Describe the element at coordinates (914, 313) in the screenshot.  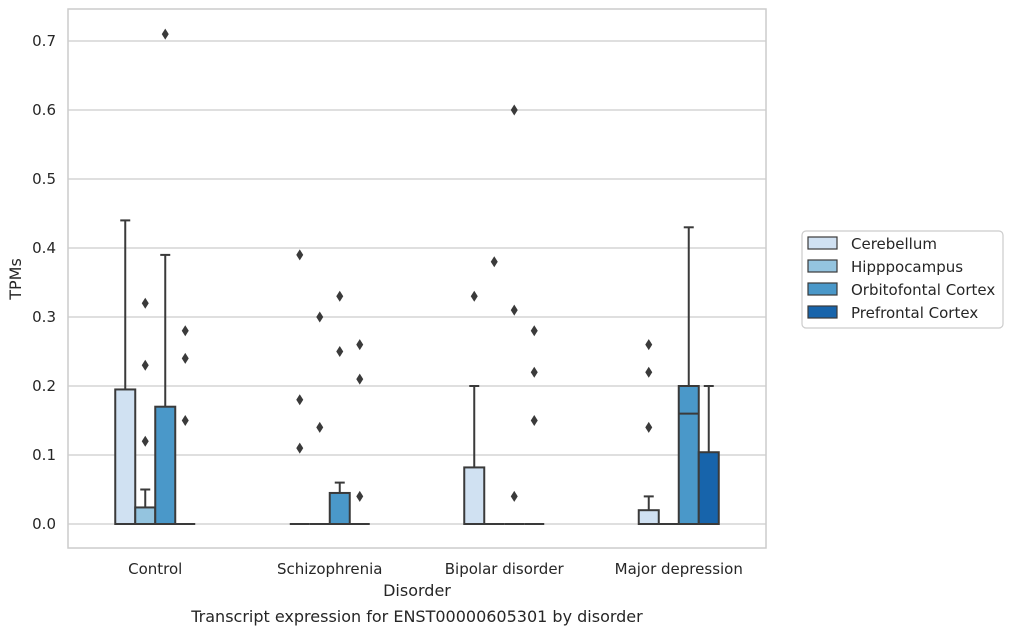
I see `legend-label: Prefrontal Cortex` at that location.